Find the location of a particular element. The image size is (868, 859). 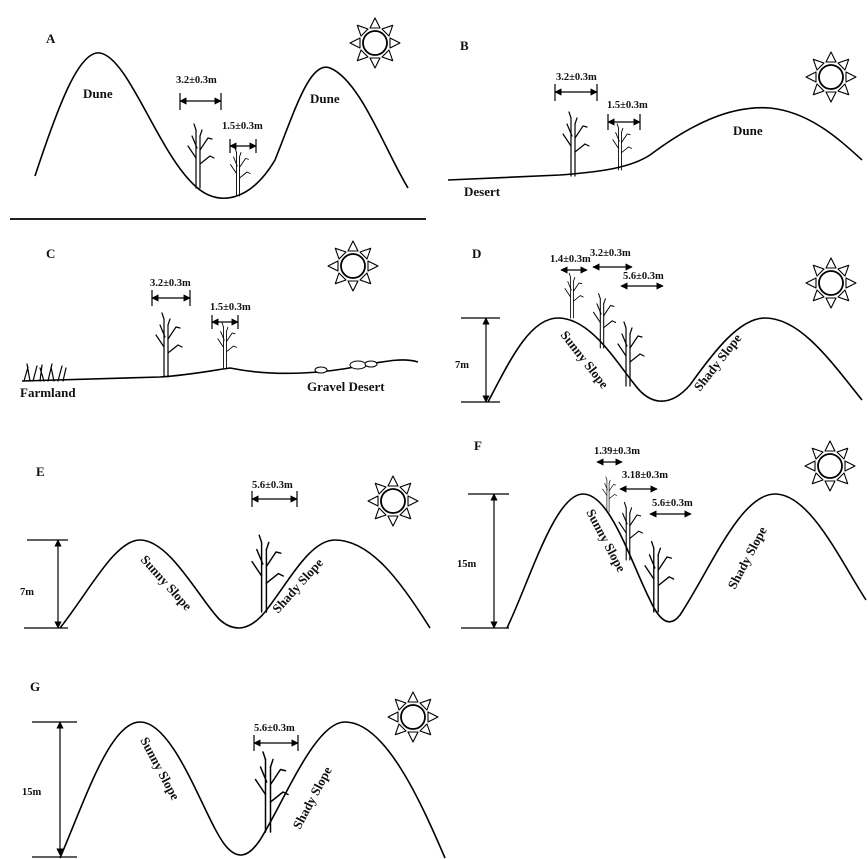

panel-c-measure-label-2: 1.5±0.3m is located at coordinates (230, 307).